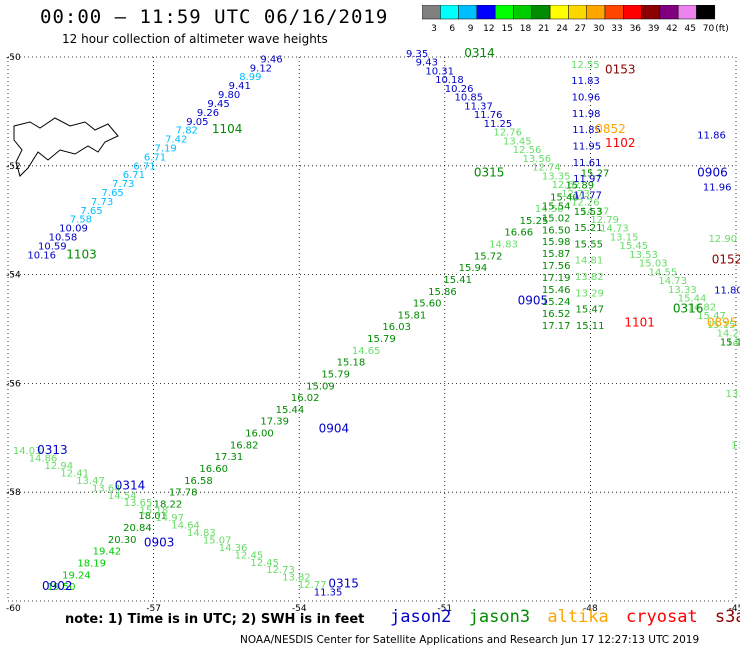 This screenshot has width=740, height=650. I want to click on coastline-icon, so click(66, 147).